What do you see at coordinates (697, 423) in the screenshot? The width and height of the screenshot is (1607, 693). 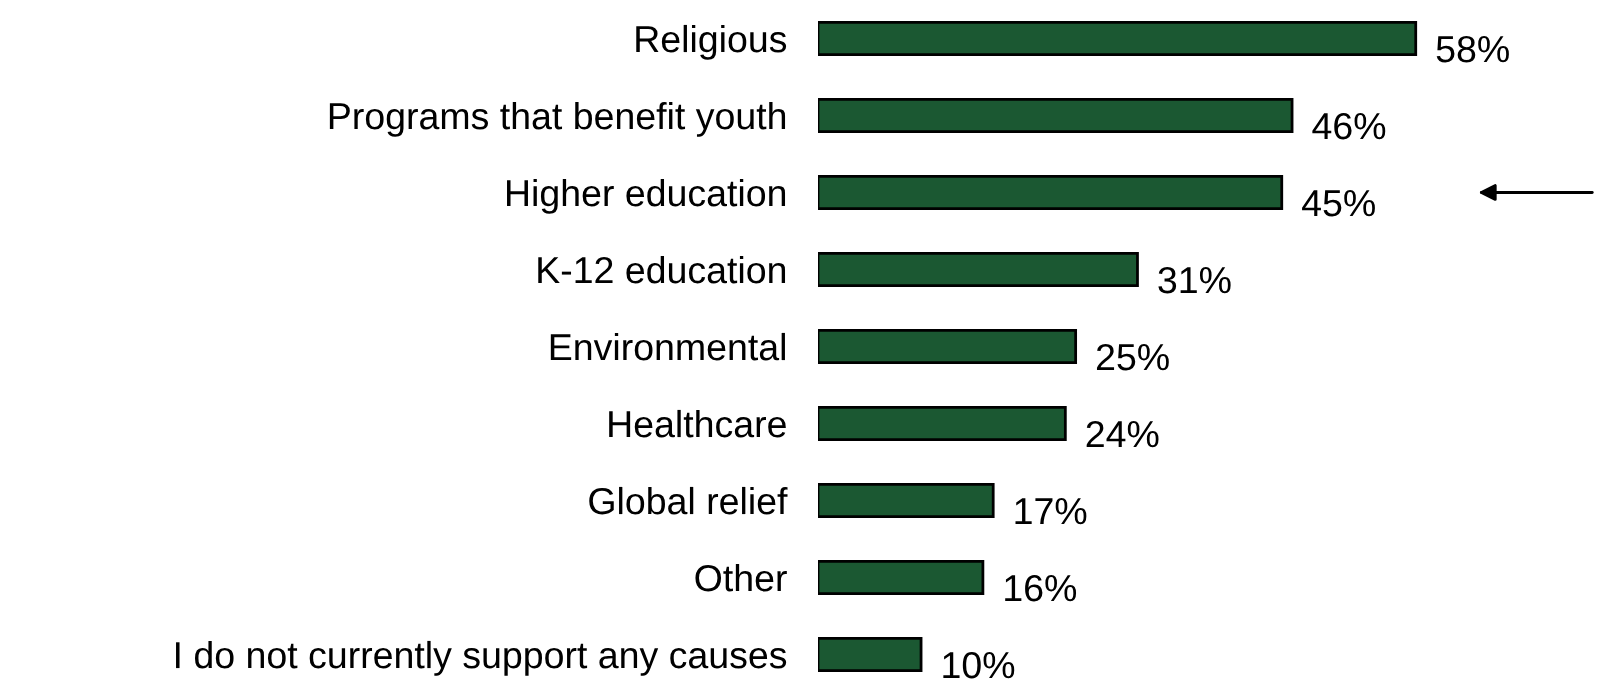 I see `y-tick-label: Healthcare` at bounding box center [697, 423].